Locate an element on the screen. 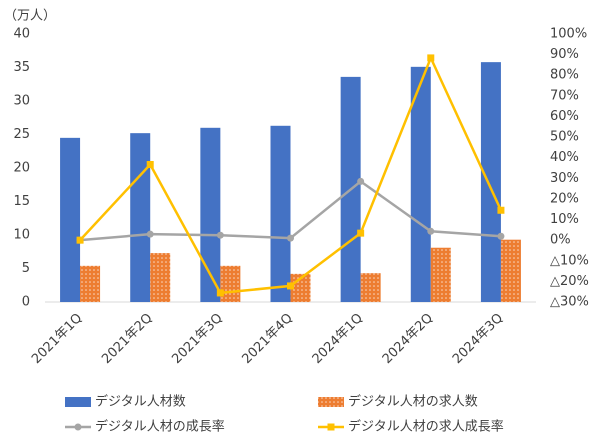  y-tick-label: 10 is located at coordinates (21, 235).